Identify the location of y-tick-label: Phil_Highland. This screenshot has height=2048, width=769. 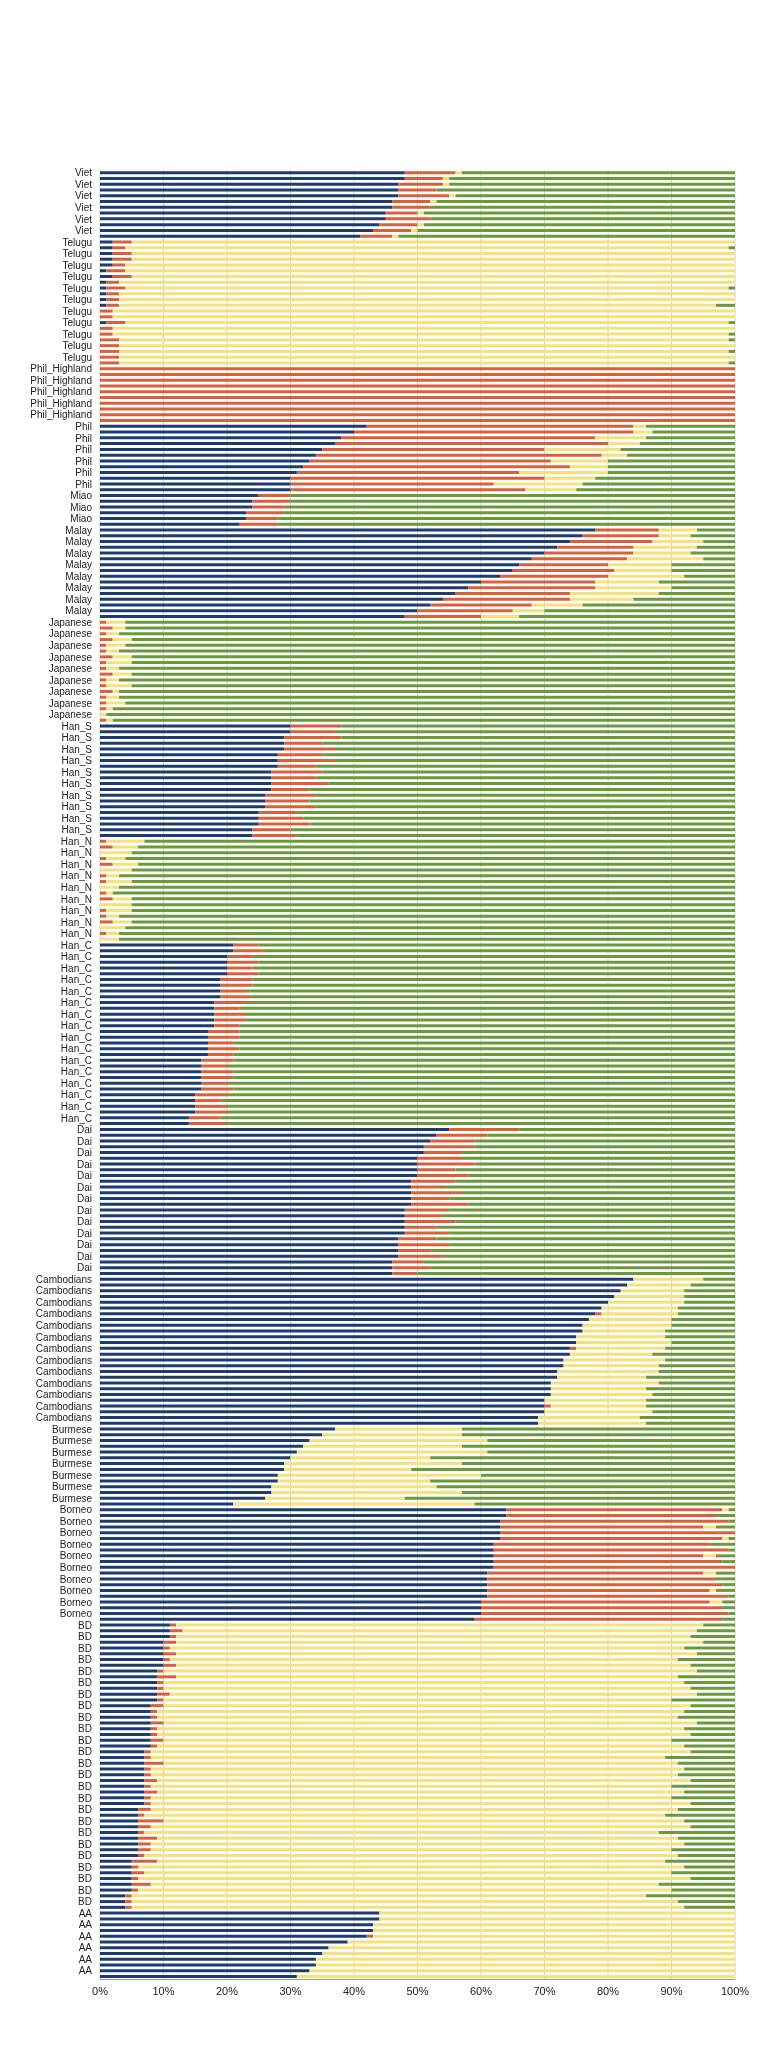
(61, 380).